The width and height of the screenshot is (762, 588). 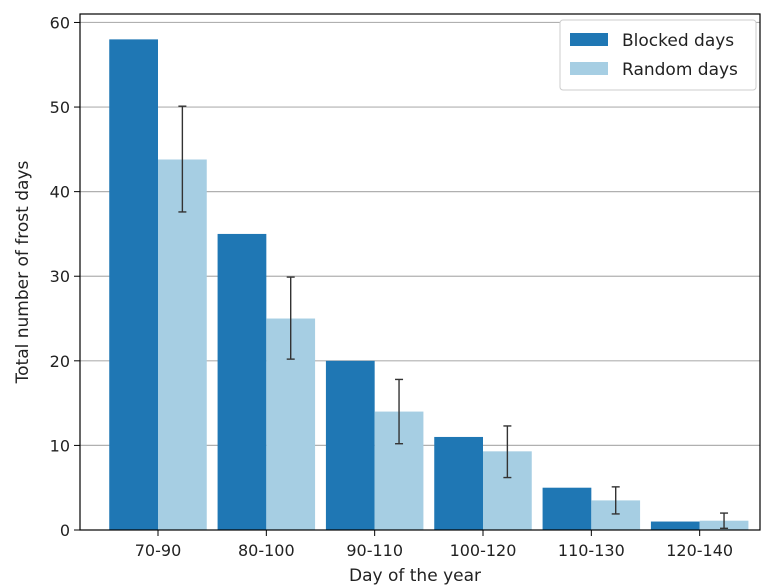 I want to click on legend-swatch-blocked, so click(x=589, y=39).